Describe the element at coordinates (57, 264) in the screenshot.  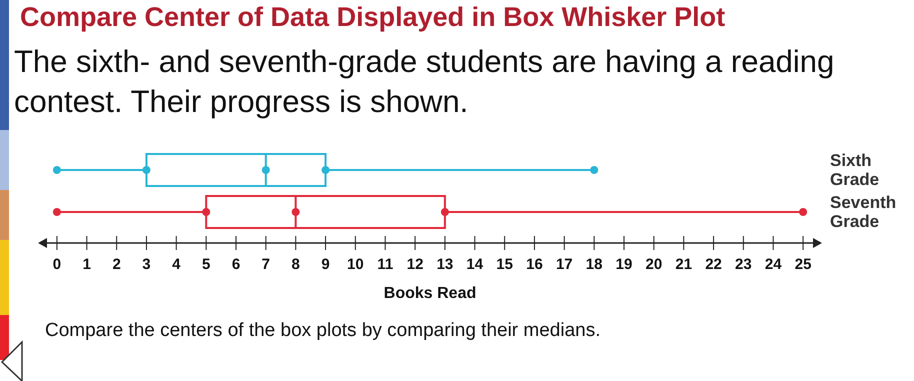
I see `x-tick-label: 0` at that location.